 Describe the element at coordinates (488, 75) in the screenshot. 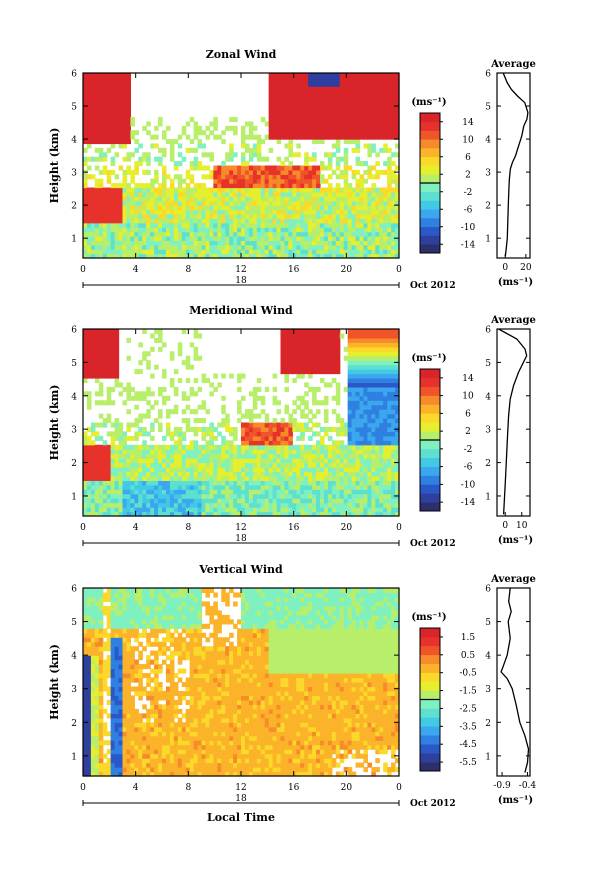

I see `average-y-tick-label: 6` at that location.